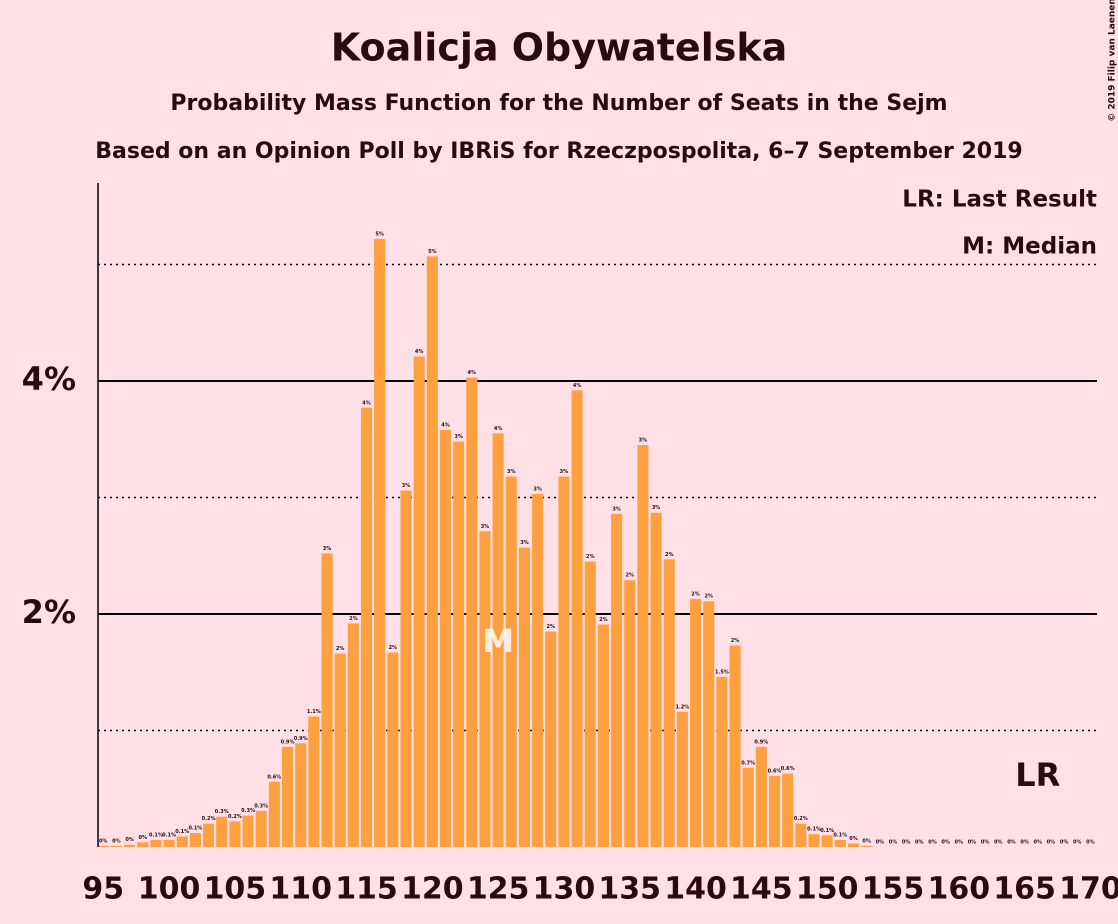 The width and height of the screenshot is (1118, 924). Describe the element at coordinates (629, 889) in the screenshot. I see `x-tick-label: 135` at that location.